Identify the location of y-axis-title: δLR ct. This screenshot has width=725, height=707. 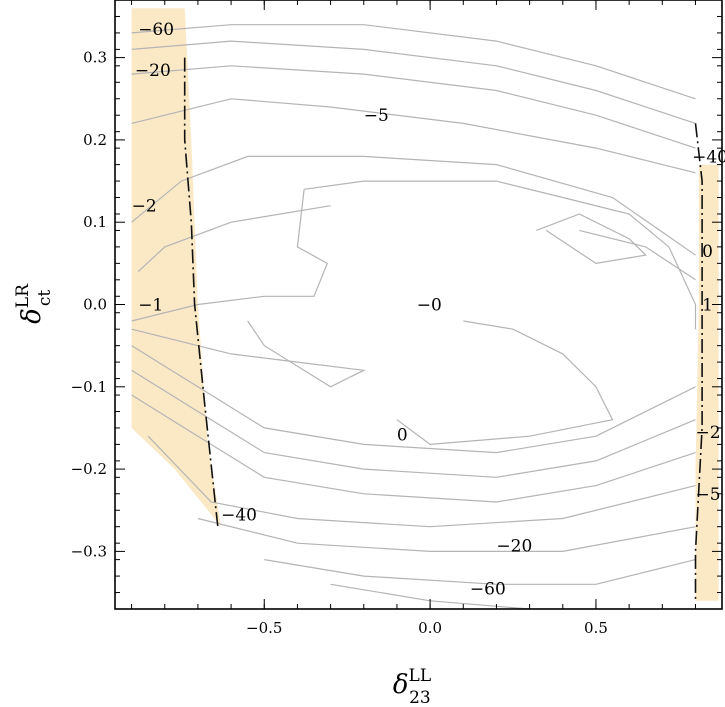
(34, 303).